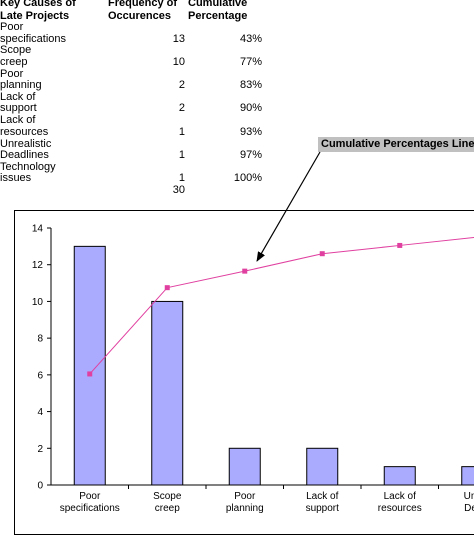 This screenshot has height=536, width=474. I want to click on y-tick-label: 0, so click(40, 486).